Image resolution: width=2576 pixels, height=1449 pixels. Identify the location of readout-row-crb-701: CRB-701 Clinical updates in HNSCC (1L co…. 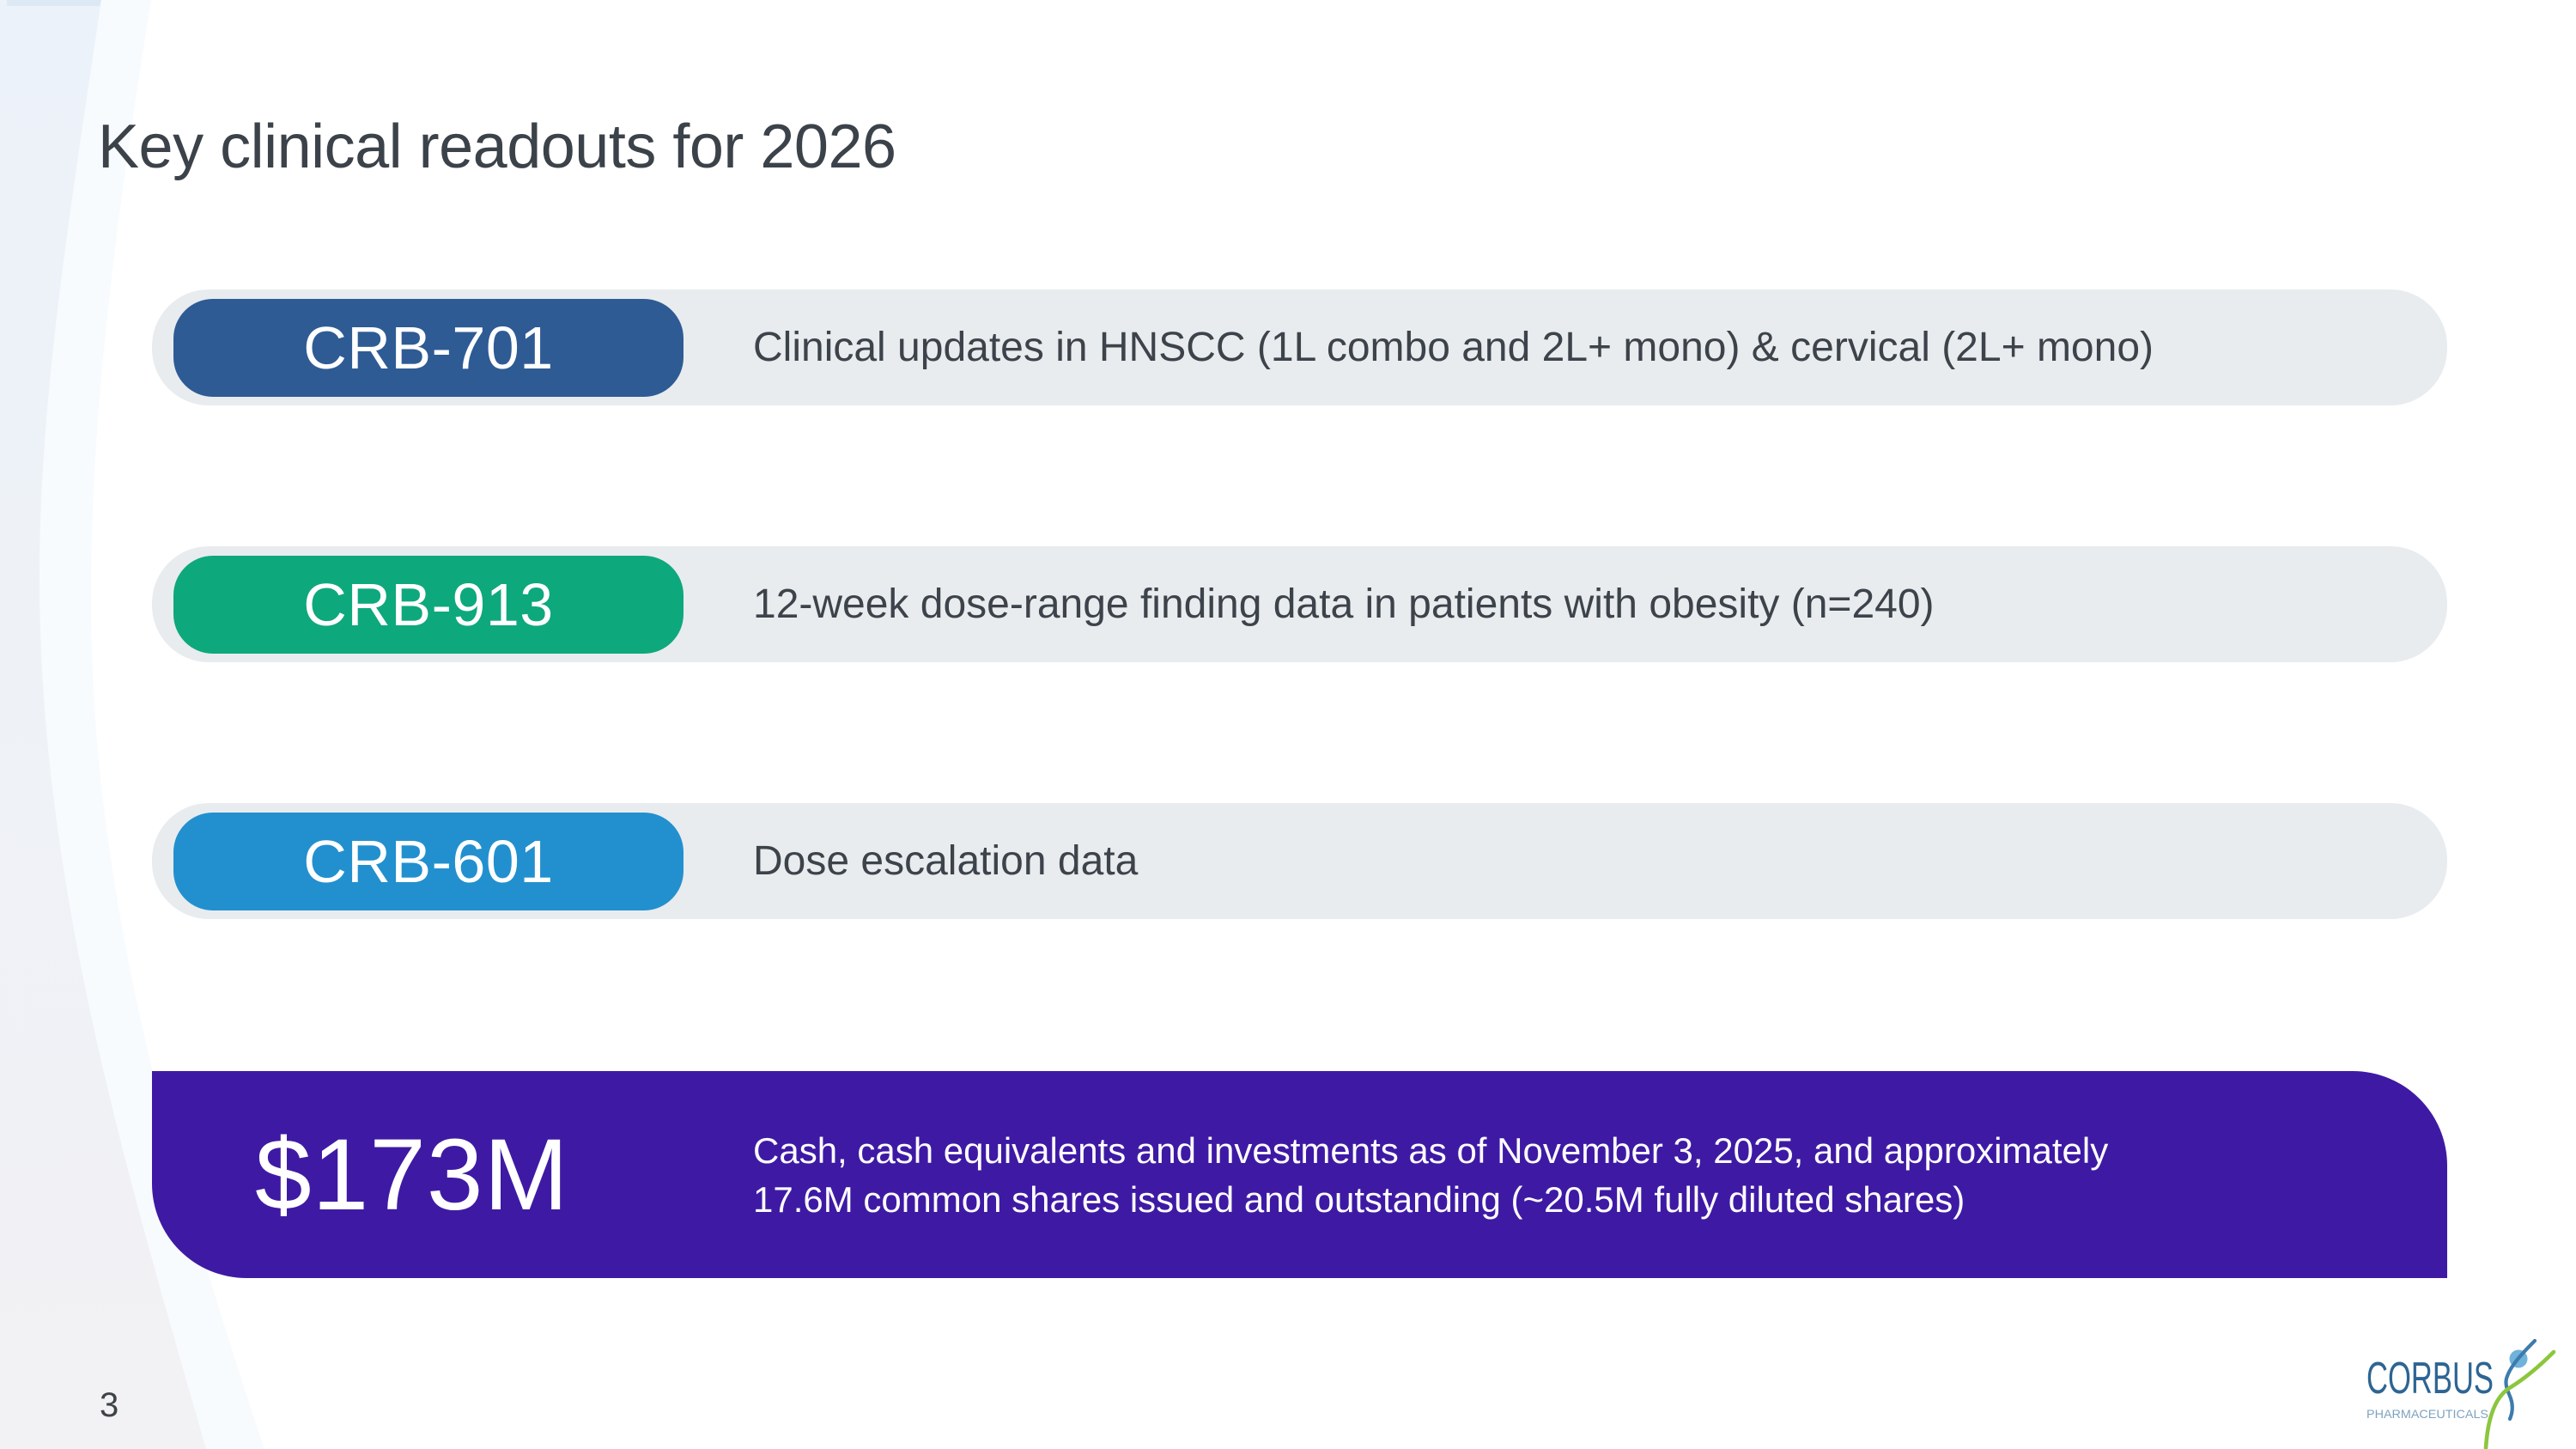
(1299, 347).